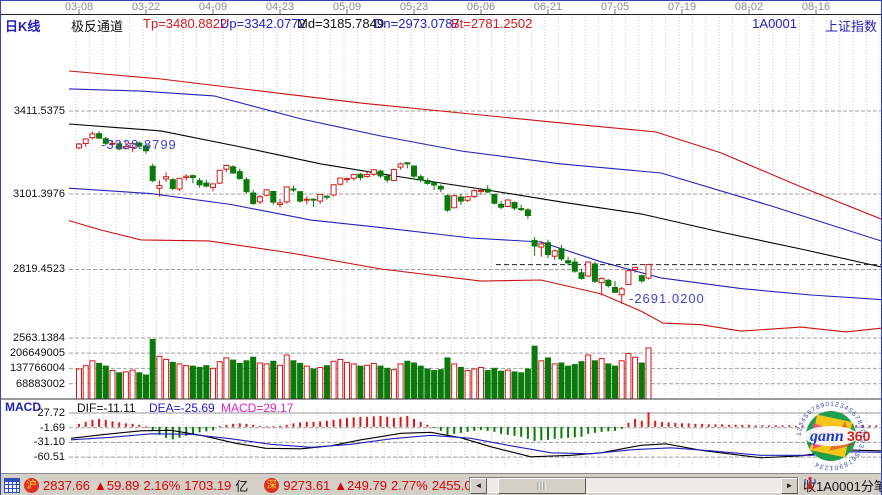 The width and height of the screenshot is (882, 495). I want to click on logo-band, so click(831, 436).